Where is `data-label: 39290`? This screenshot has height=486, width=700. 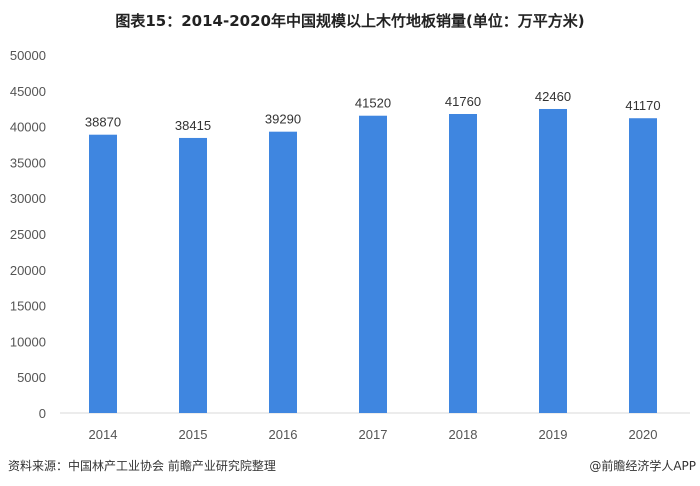 data-label: 39290 is located at coordinates (283, 119).